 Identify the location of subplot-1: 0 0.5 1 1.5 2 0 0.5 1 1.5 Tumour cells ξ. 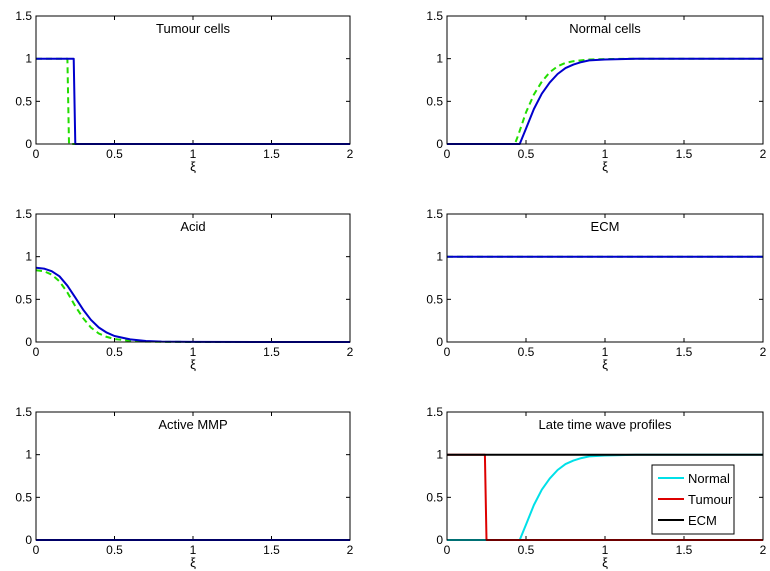
(184, 91).